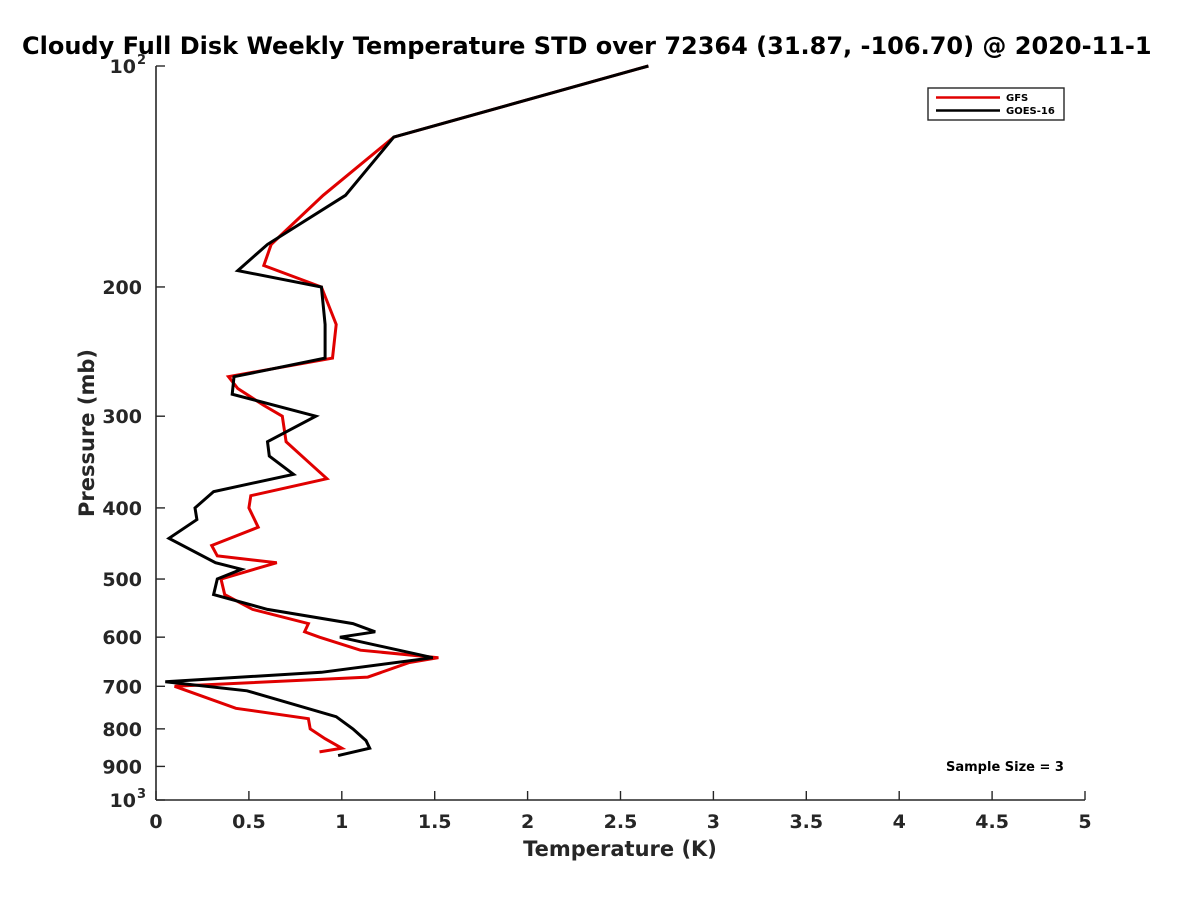  Describe the element at coordinates (341, 822) in the screenshot. I see `x-tick-label: 1` at that location.